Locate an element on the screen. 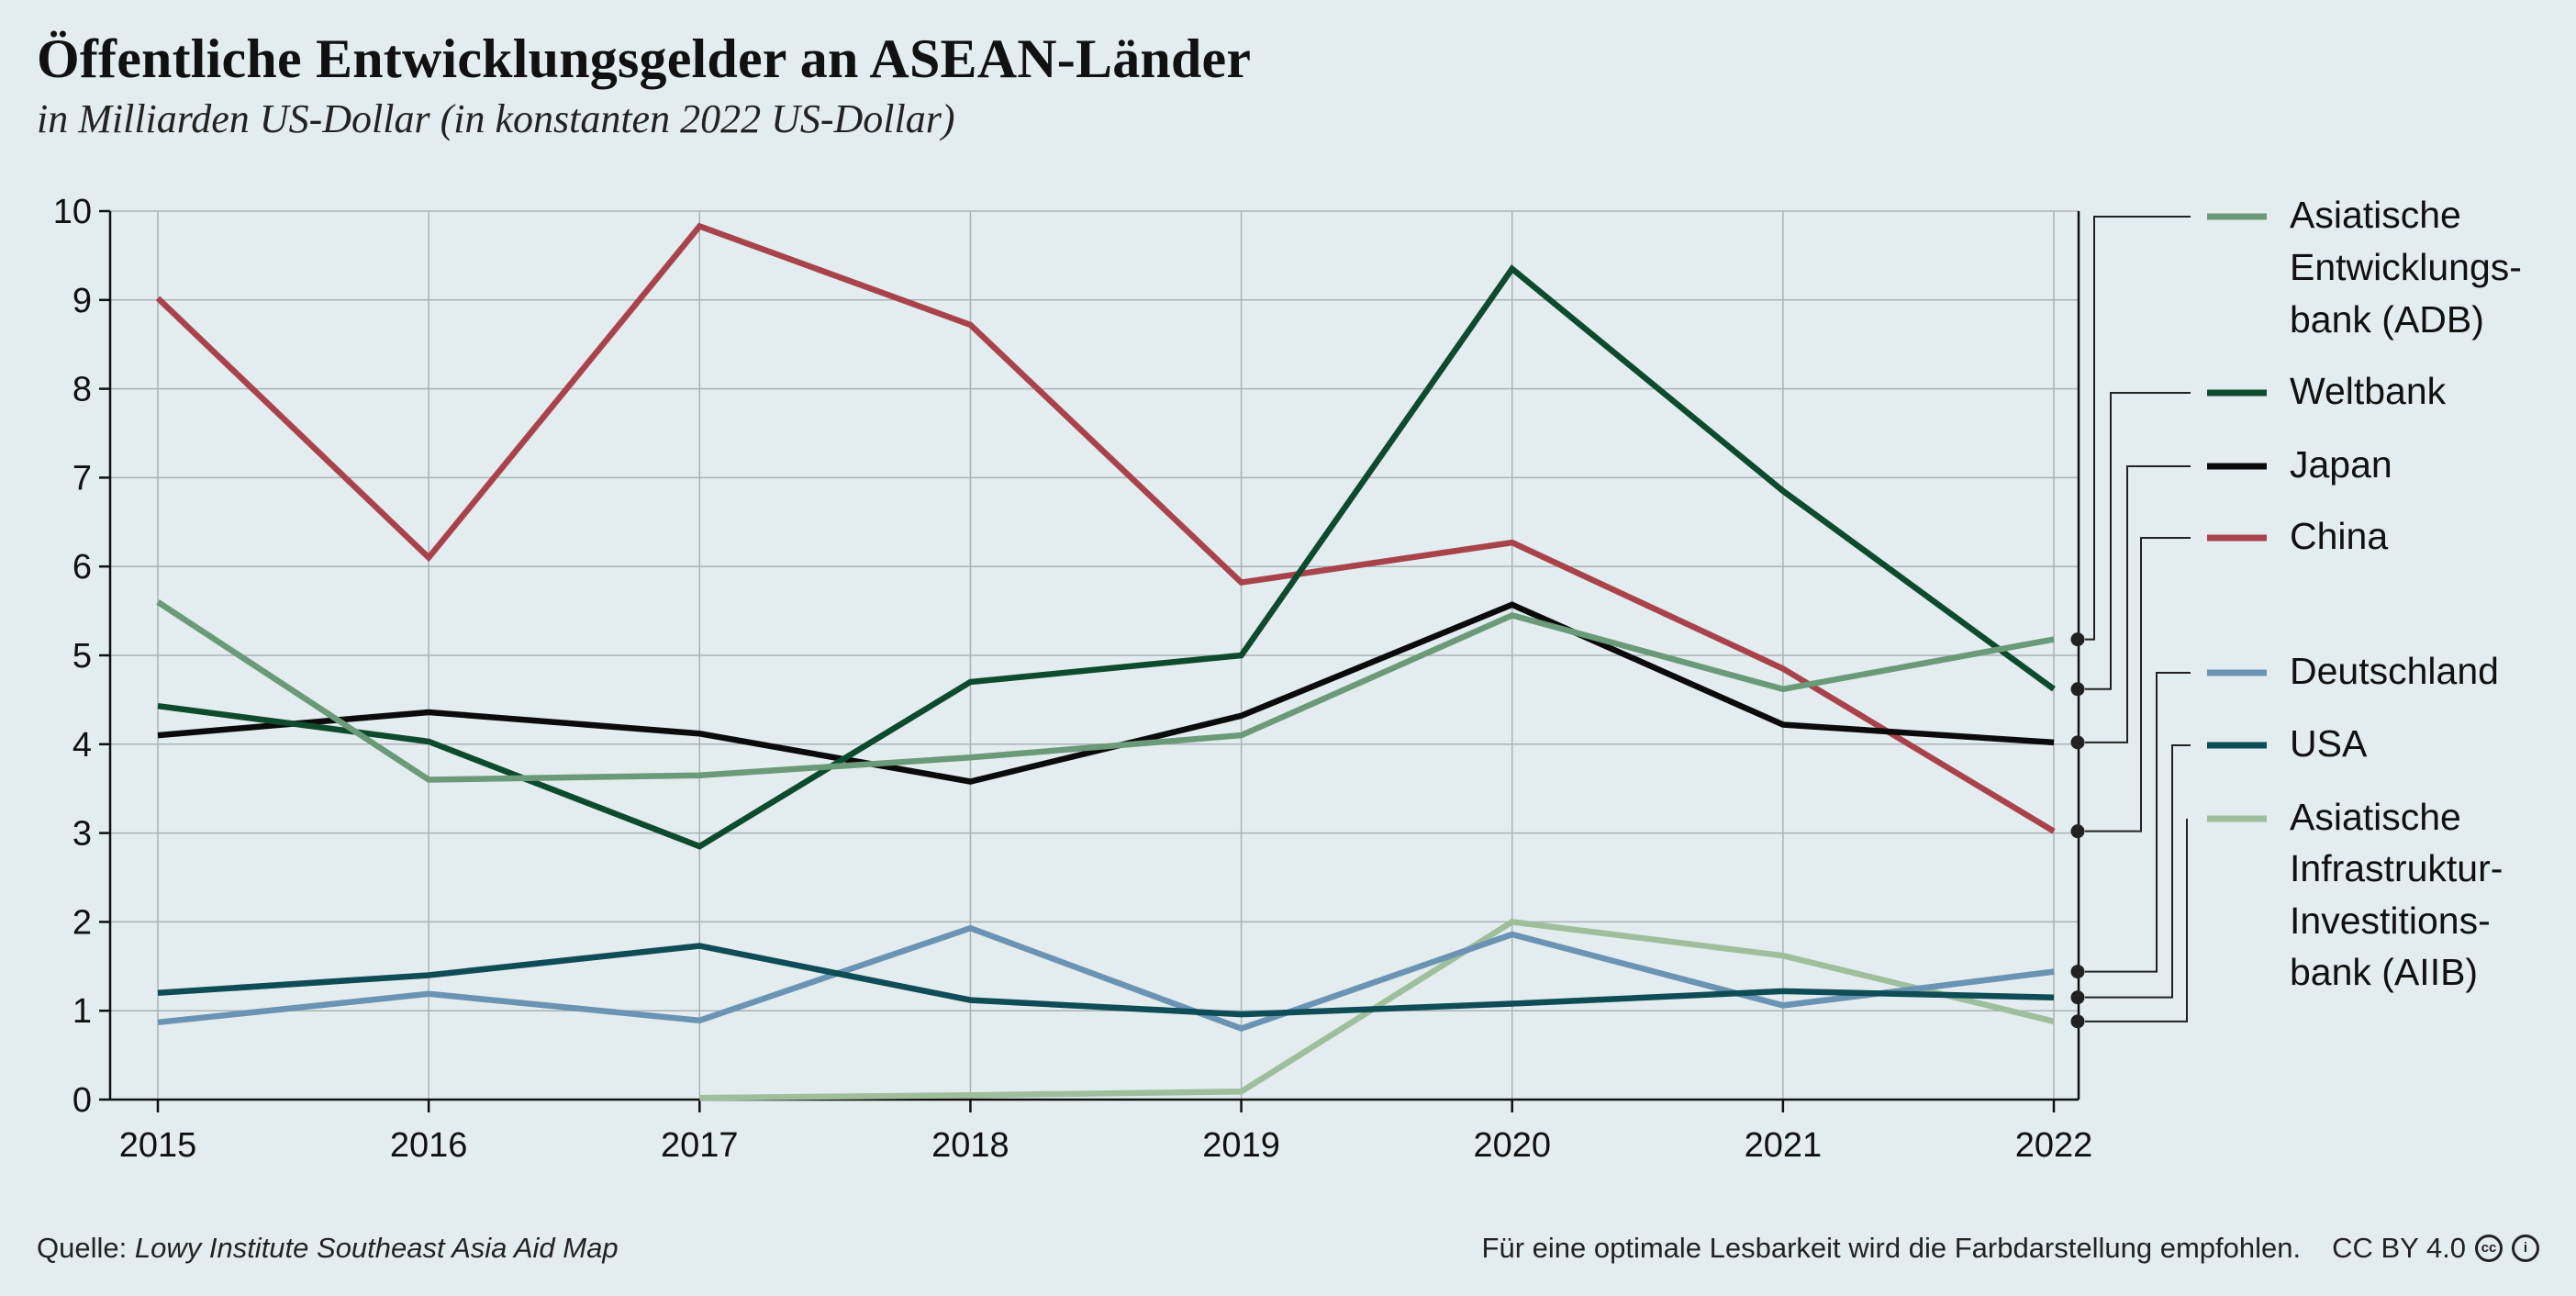  x-tick-label: 2019 is located at coordinates (1241, 1145).